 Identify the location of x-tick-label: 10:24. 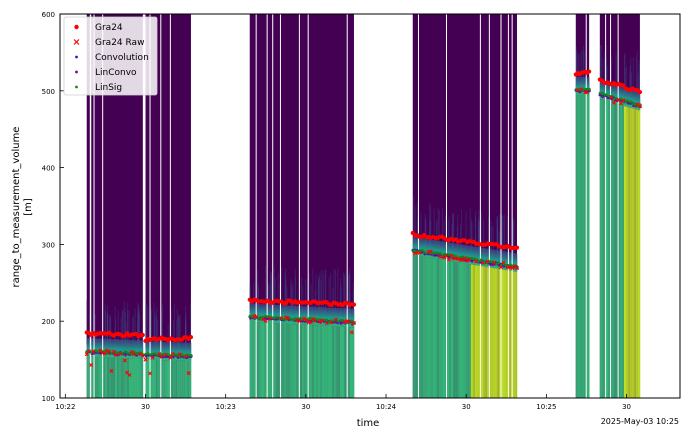
(386, 407).